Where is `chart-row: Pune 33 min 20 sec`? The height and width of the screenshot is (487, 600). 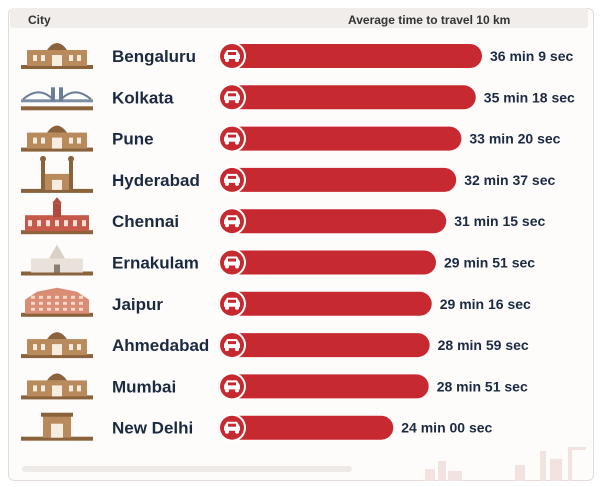 chart-row: Pune 33 min 20 sec is located at coordinates (291, 138).